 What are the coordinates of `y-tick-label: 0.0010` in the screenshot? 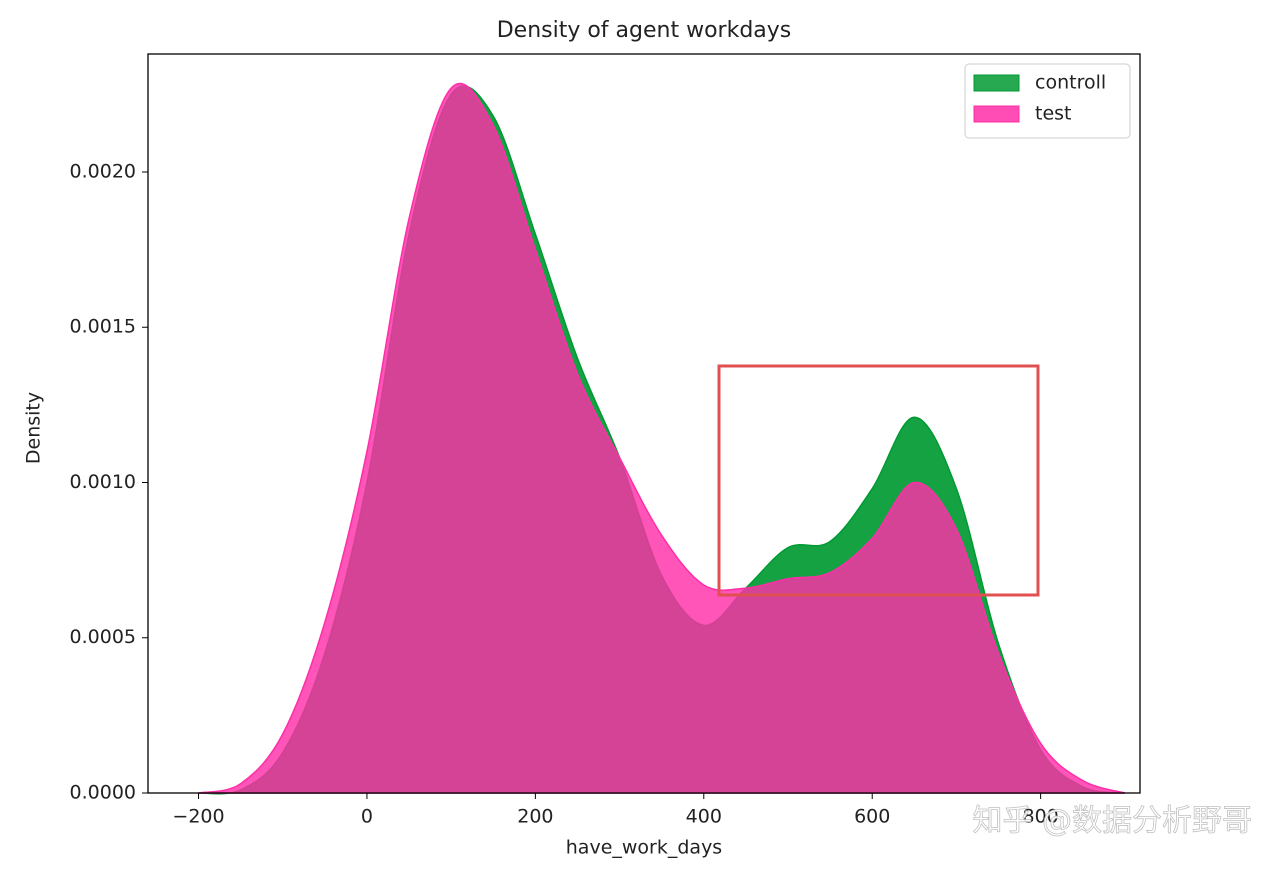 It's located at (103, 482).